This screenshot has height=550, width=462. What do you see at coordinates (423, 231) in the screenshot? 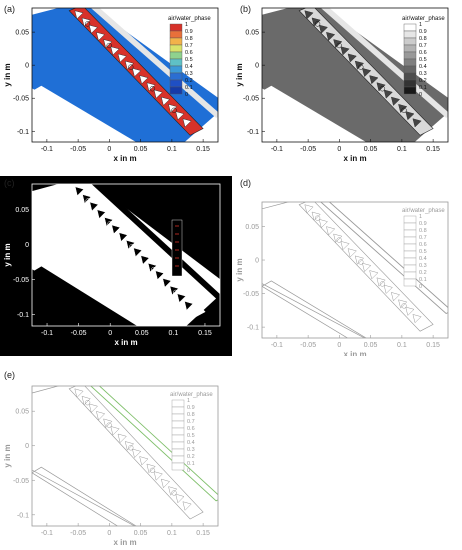
I see `legend-tick-label: 0.8` at bounding box center [423, 231].